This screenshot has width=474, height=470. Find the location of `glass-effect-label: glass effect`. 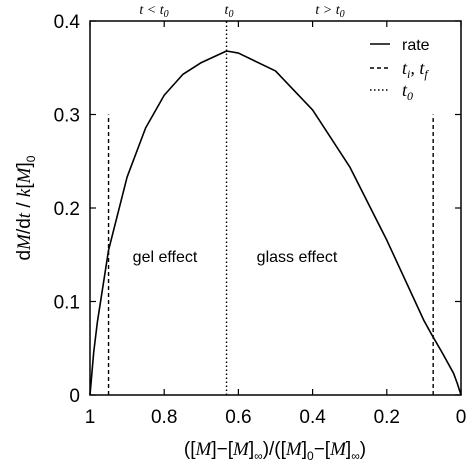

glass-effect-label: glass effect is located at coordinates (297, 257).